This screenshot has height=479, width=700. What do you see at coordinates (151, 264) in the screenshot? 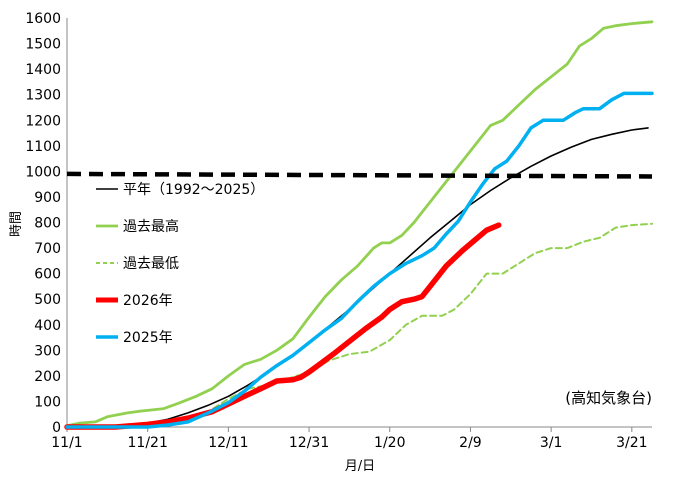
I see `legend-label: 過去最低` at bounding box center [151, 264].